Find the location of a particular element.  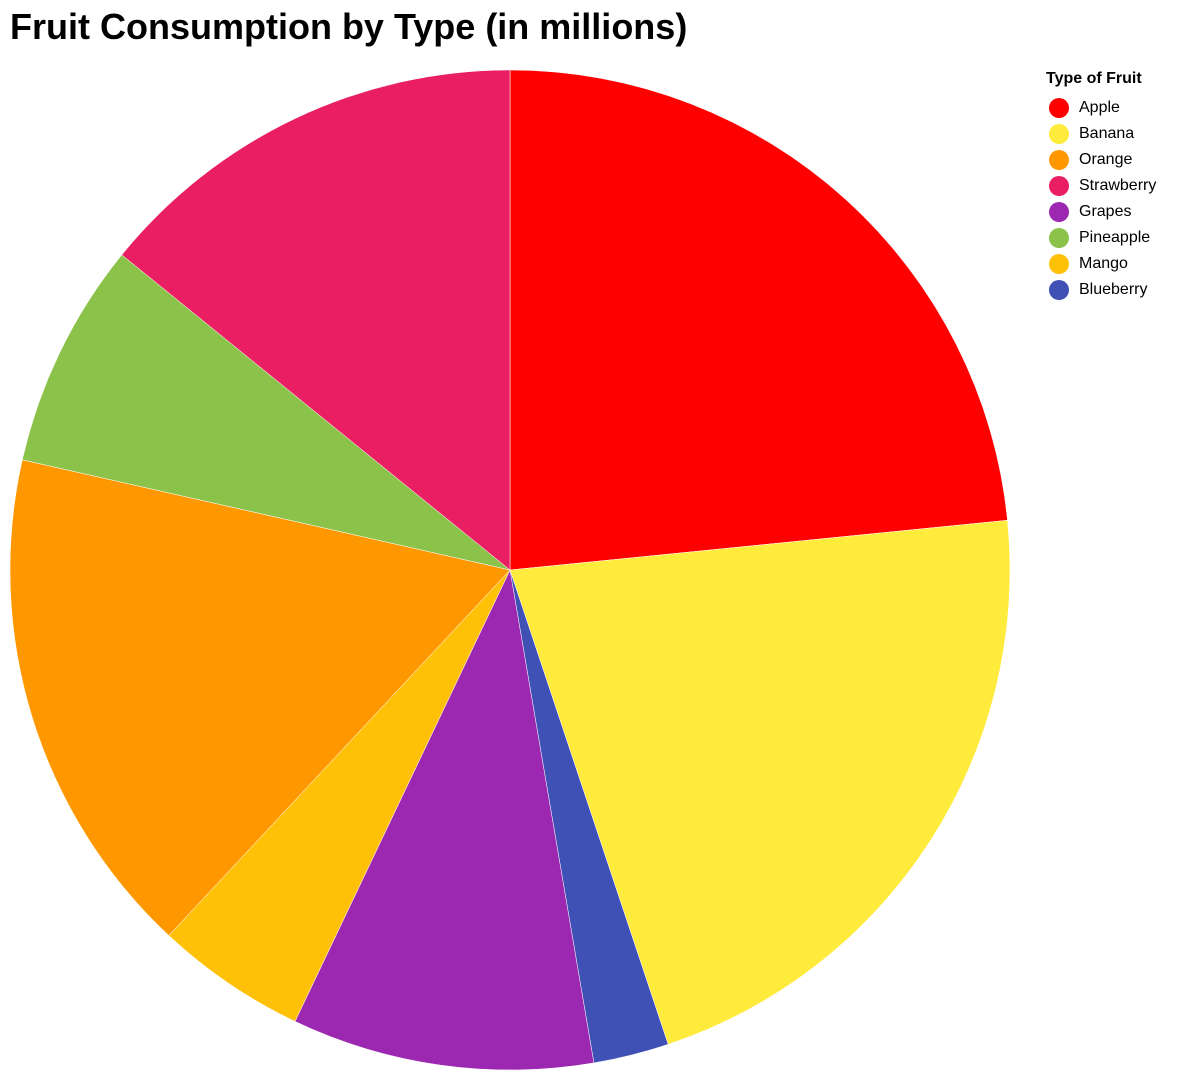

legend-label-blueberry: Blueberry is located at coordinates (1113, 289).